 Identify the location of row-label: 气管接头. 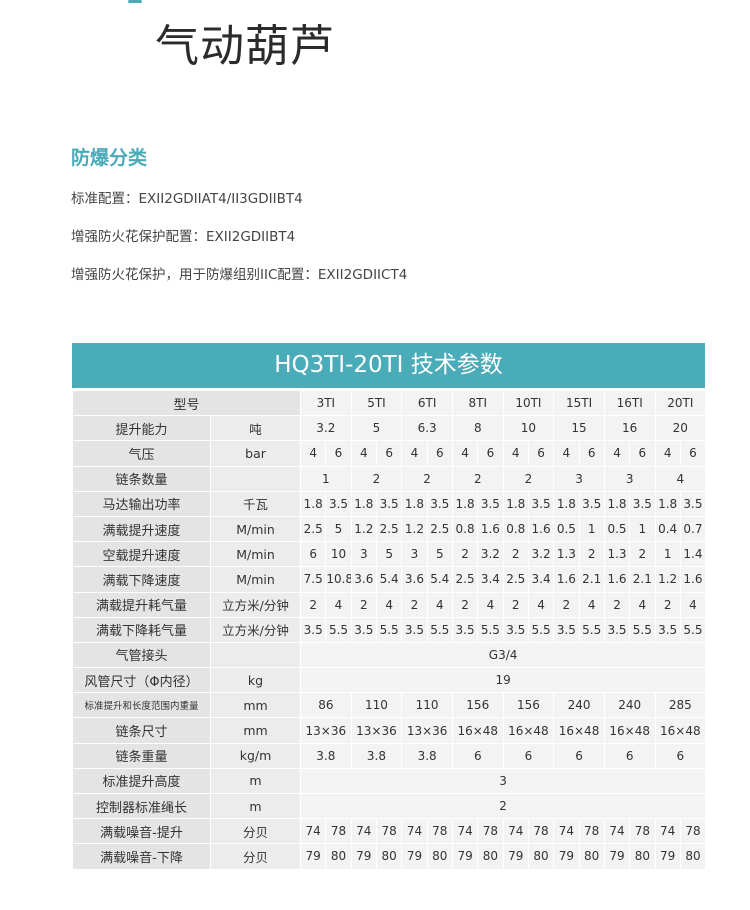
(141, 655).